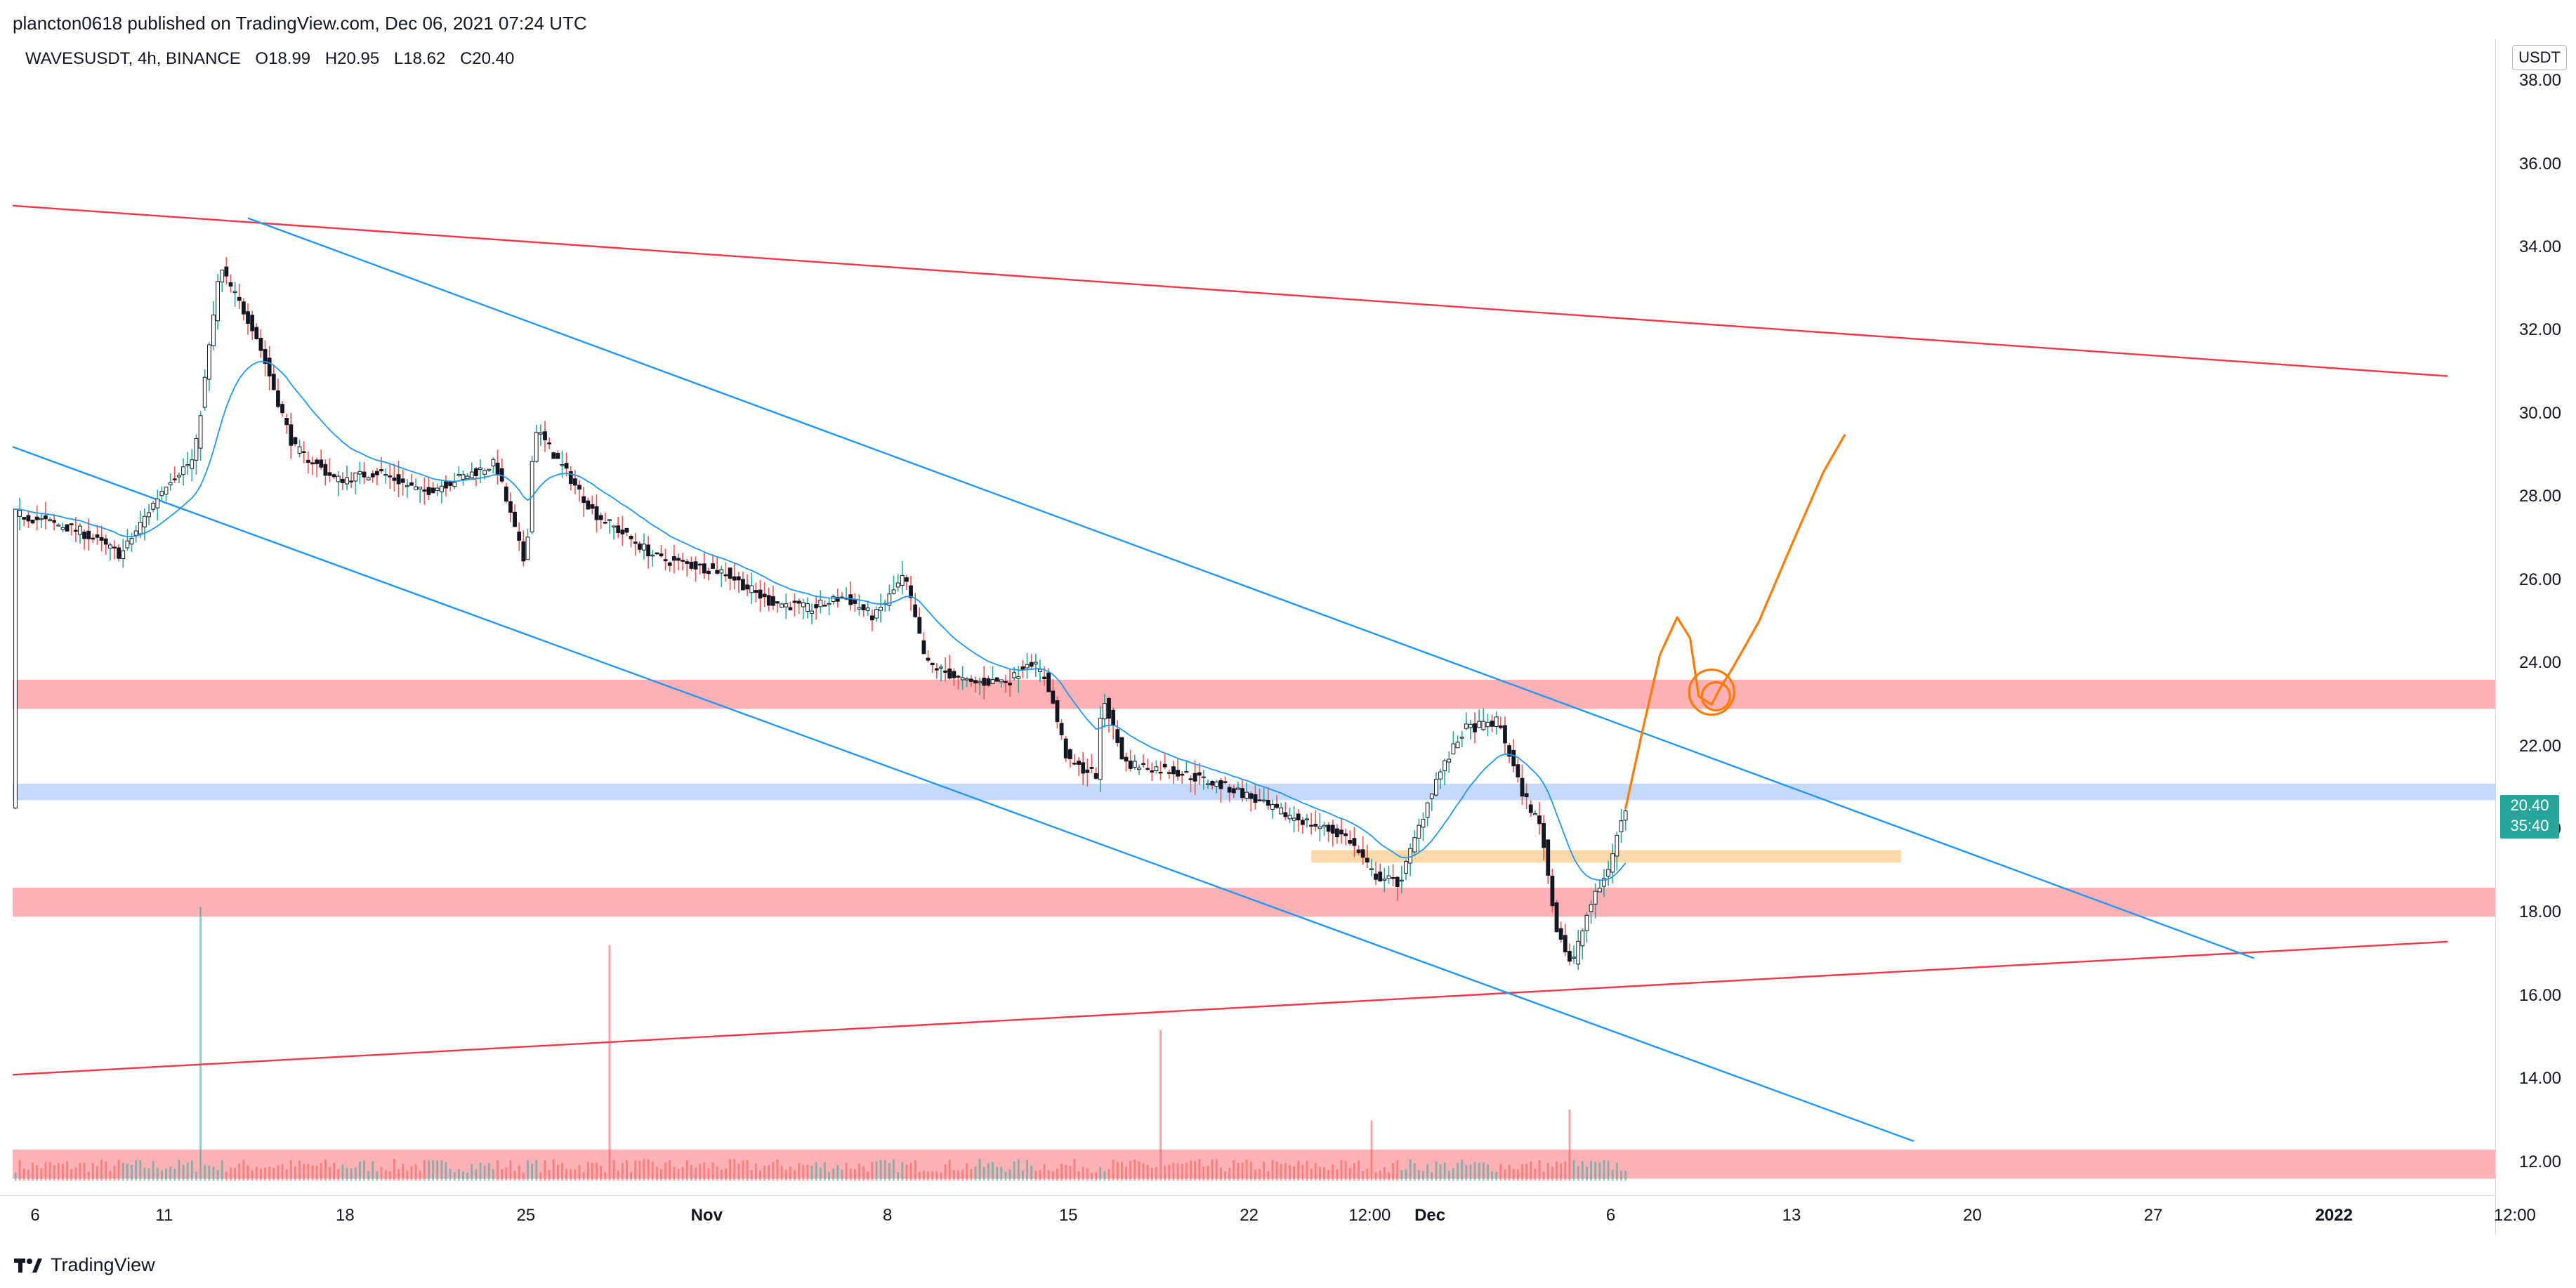 Image resolution: width=2576 pixels, height=1288 pixels. Describe the element at coordinates (2529, 805) in the screenshot. I see `last-price-value: 20.40` at that location.